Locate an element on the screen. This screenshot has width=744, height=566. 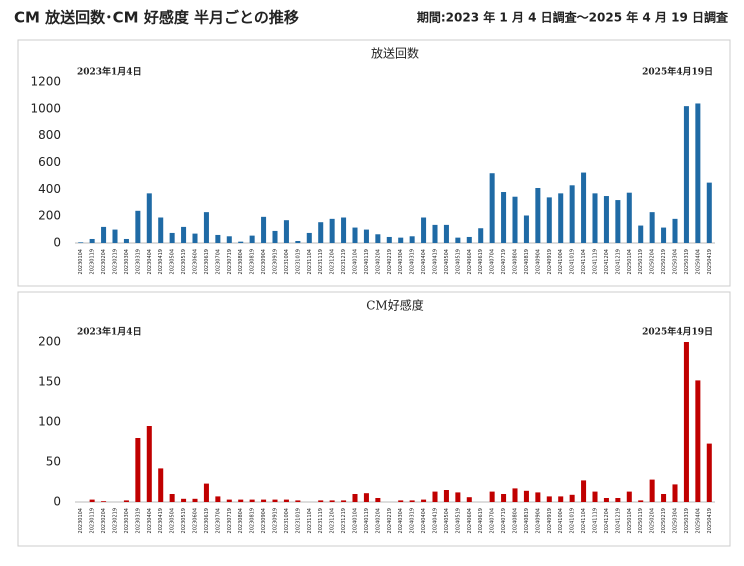
x-tick-label: 20241204 is located at coordinates (607, 520).